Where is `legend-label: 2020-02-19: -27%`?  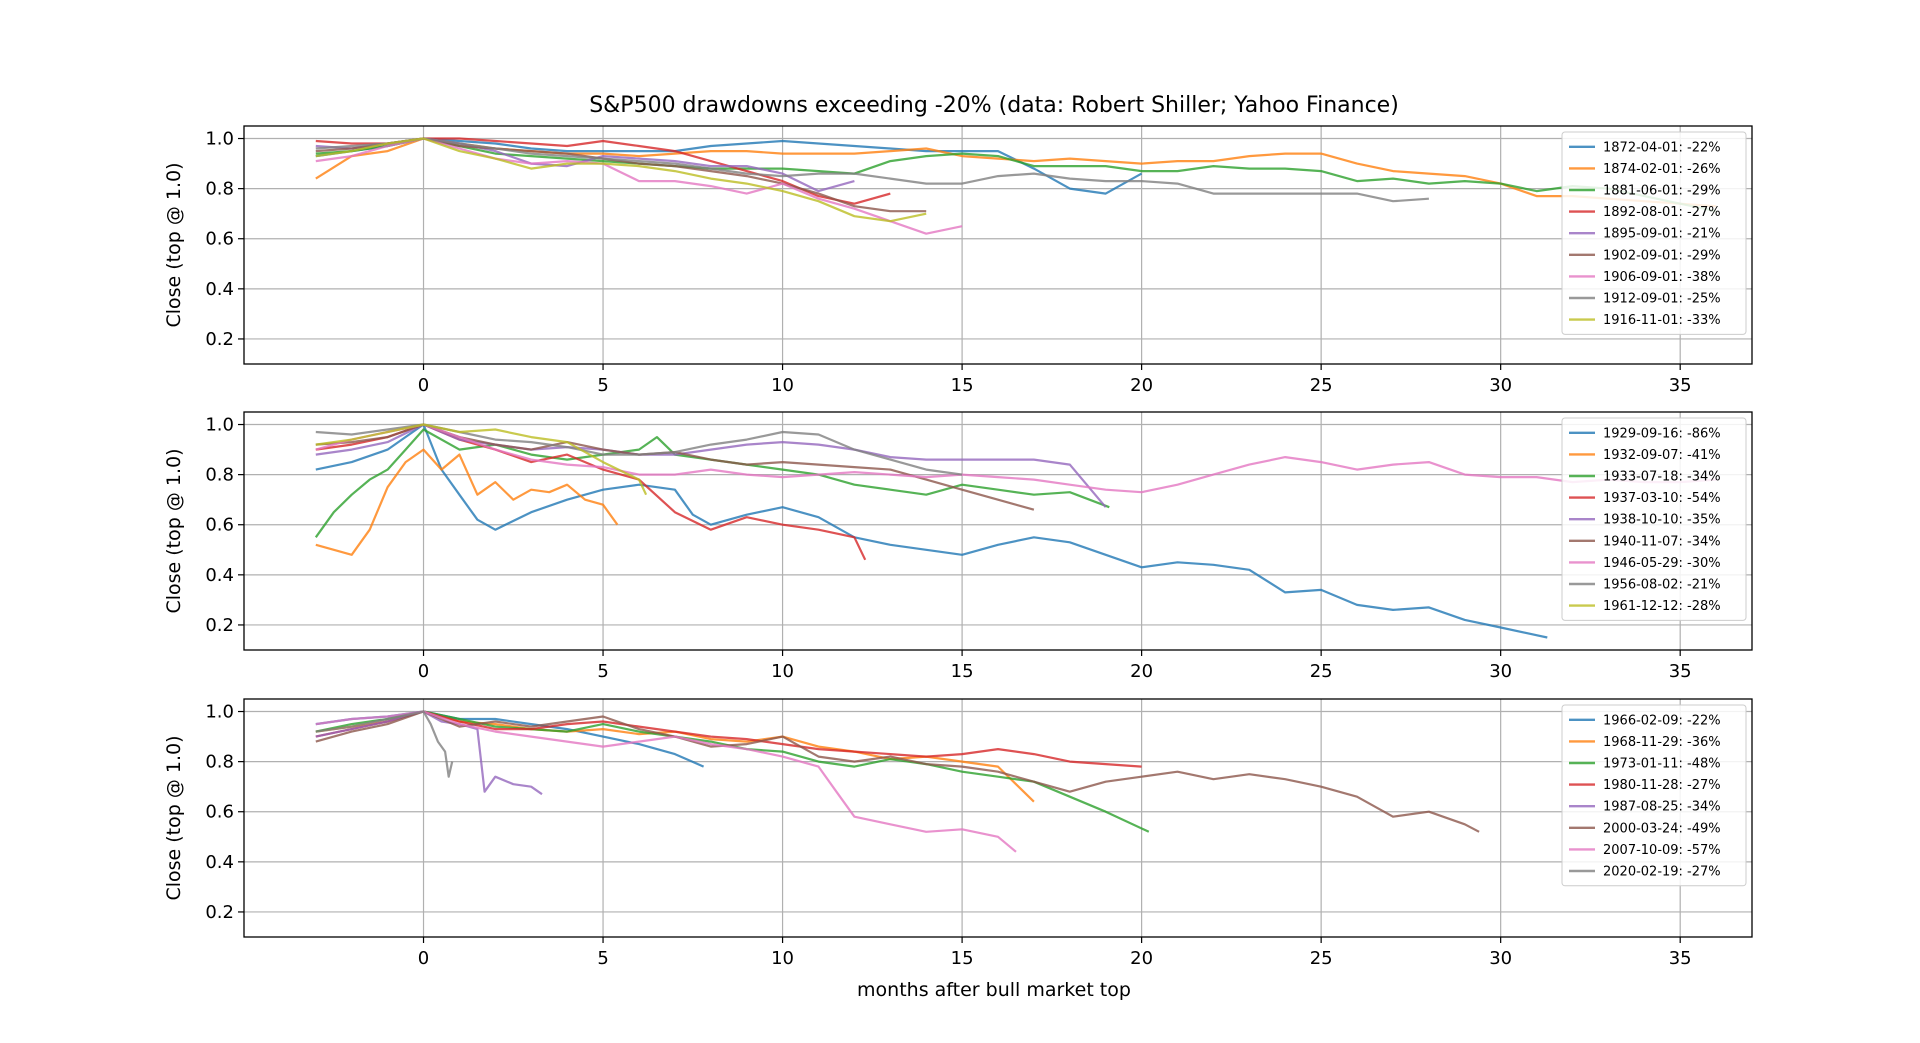
legend-label: 2020-02-19: -27% is located at coordinates (1662, 872).